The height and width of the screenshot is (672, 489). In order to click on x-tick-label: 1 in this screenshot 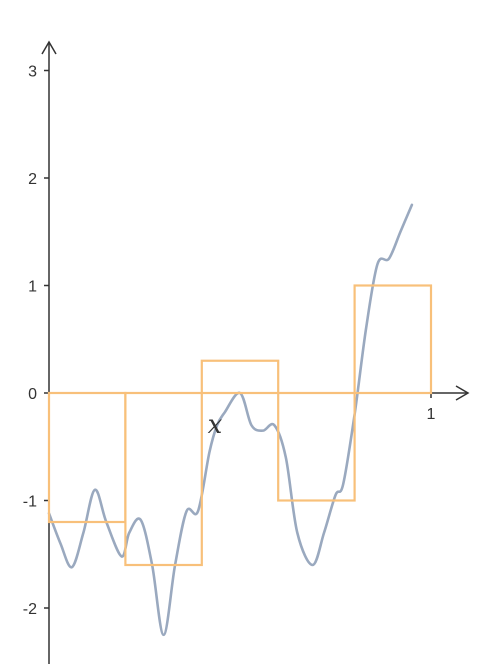, I will do `click(431, 414)`.